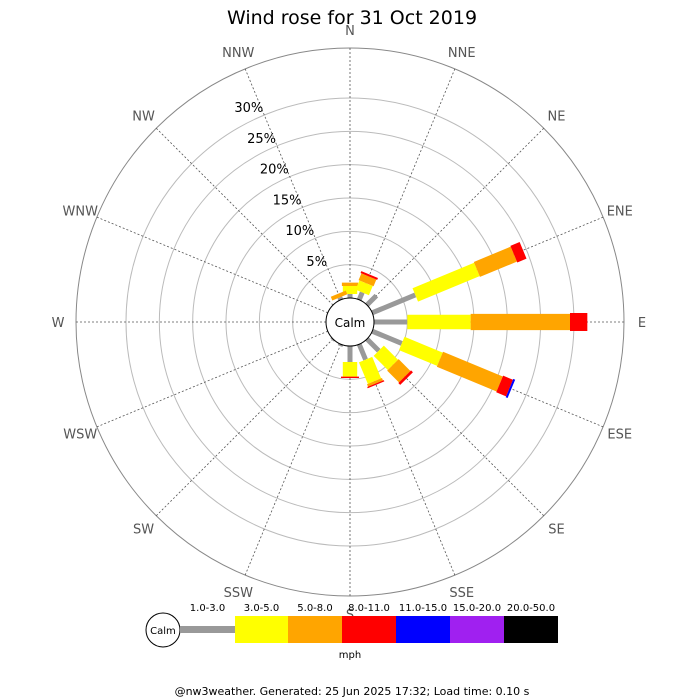 This screenshot has height=700, width=700. What do you see at coordinates (239, 593) in the screenshot?
I see `direction-label-ssw: SSW` at bounding box center [239, 593].